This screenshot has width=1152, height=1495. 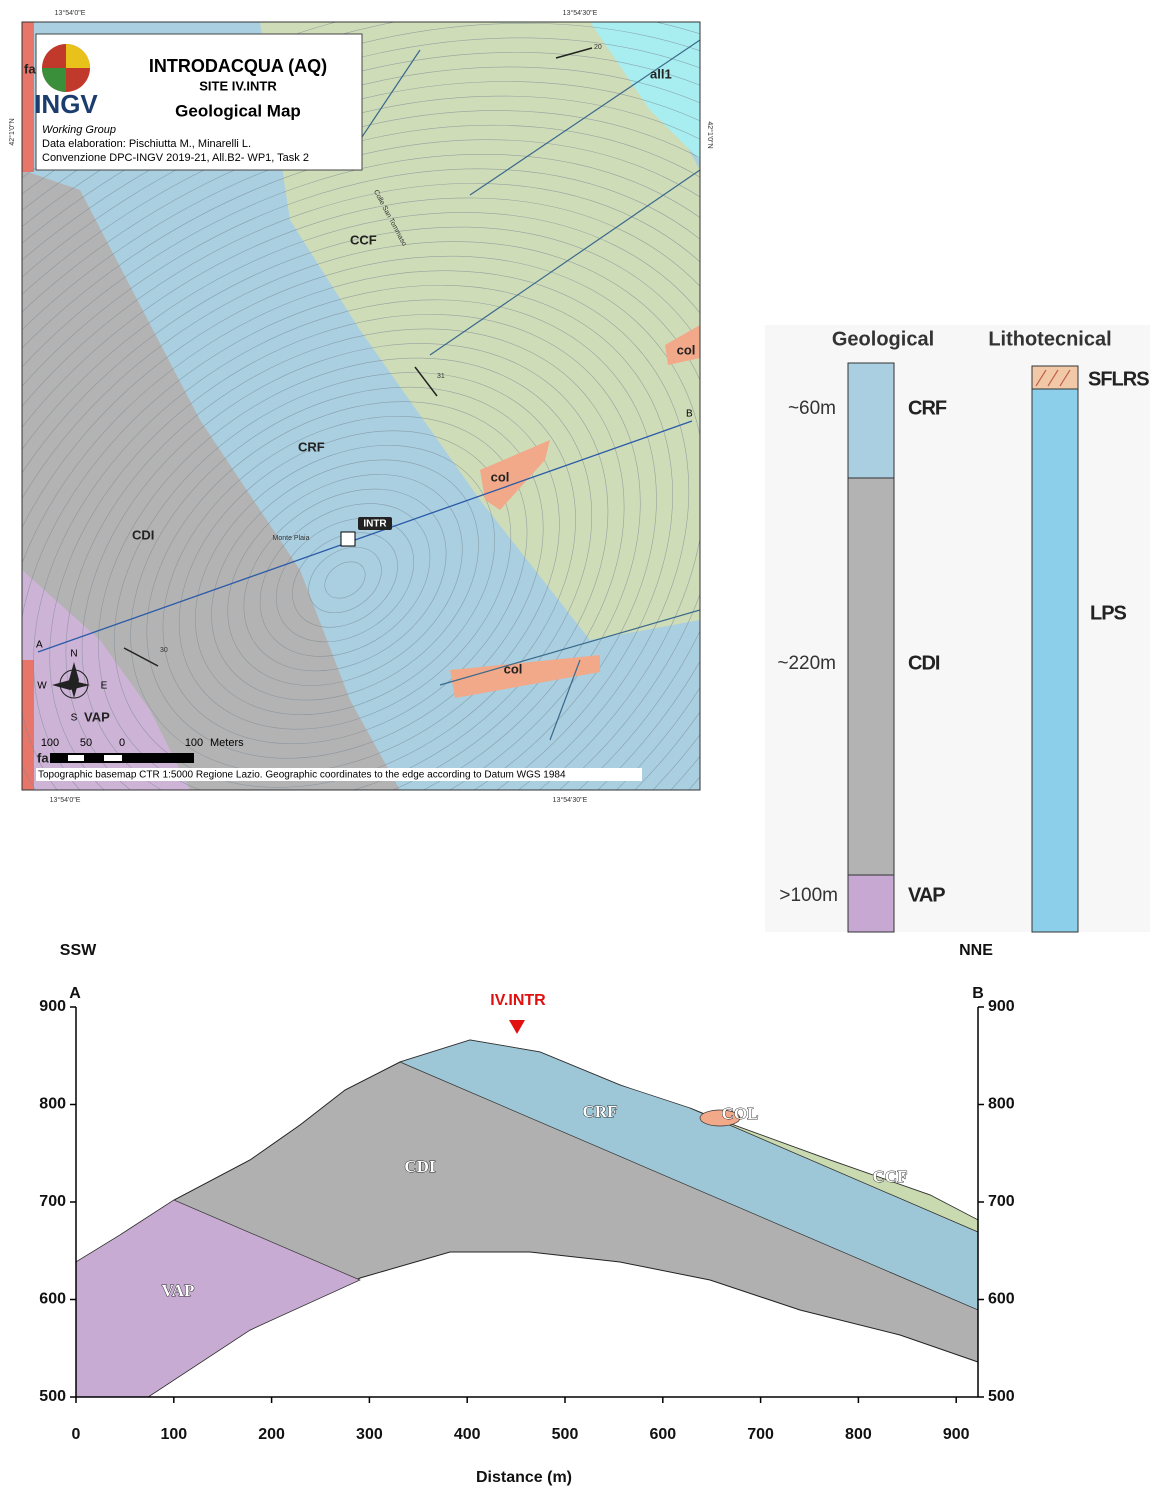 What do you see at coordinates (76, 1434) in the screenshot?
I see `x-tick-label: 0` at bounding box center [76, 1434].